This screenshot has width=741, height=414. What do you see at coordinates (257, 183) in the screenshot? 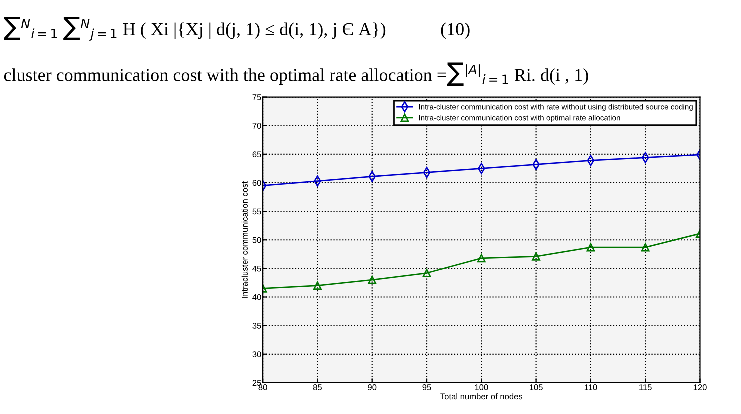
I see `y-tick-label: 60` at bounding box center [257, 183].